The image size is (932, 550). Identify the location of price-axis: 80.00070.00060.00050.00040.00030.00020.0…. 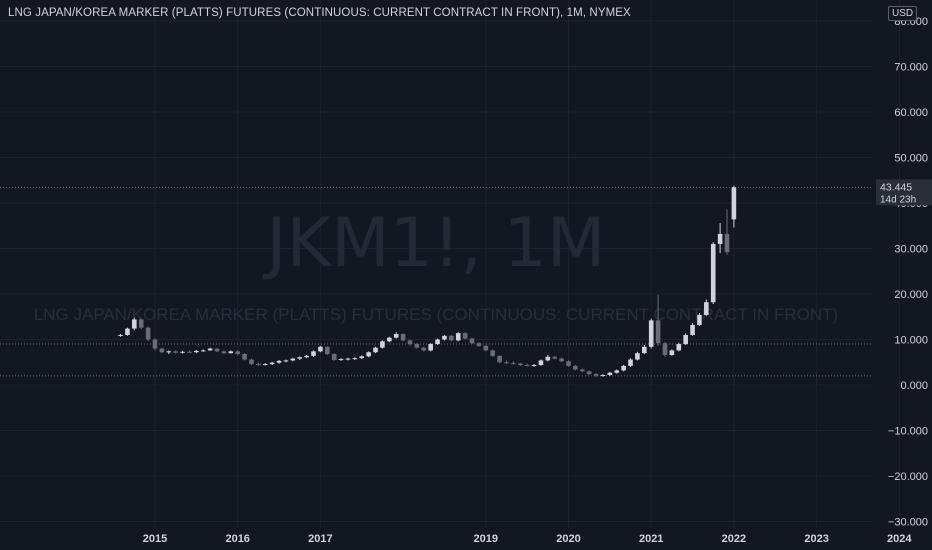
(908, 272).